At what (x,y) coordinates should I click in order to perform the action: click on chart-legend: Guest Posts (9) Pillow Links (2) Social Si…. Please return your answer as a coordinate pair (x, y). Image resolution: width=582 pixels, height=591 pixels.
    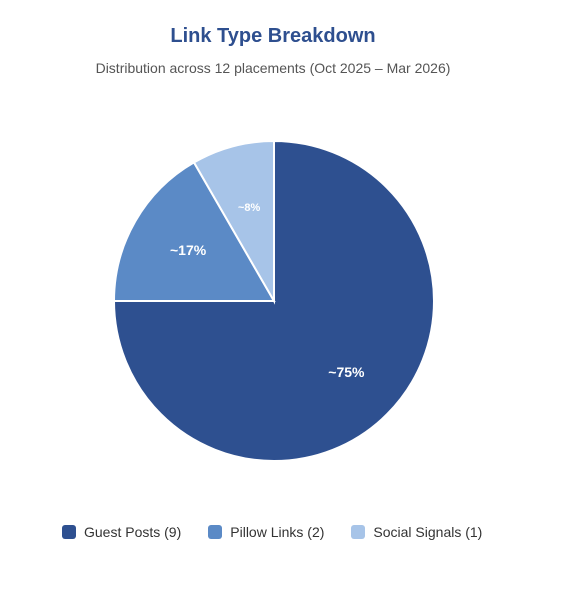
    Looking at the image, I should click on (285, 532).